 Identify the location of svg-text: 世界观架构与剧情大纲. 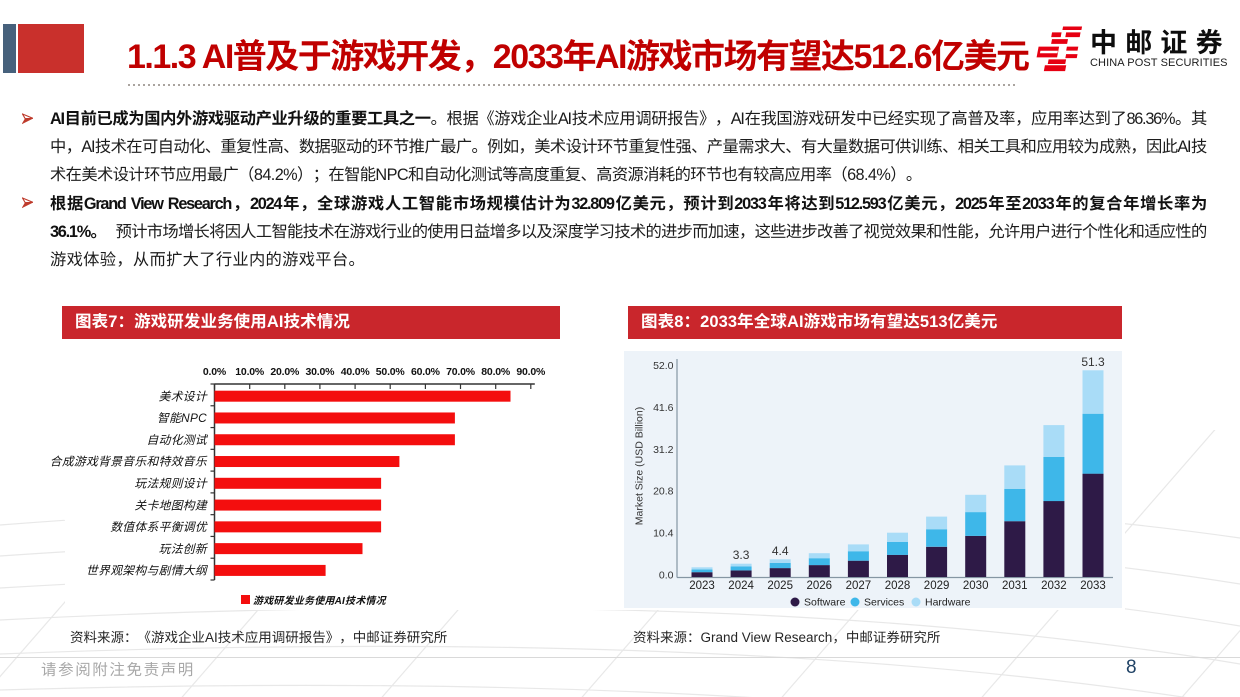
(147, 571).